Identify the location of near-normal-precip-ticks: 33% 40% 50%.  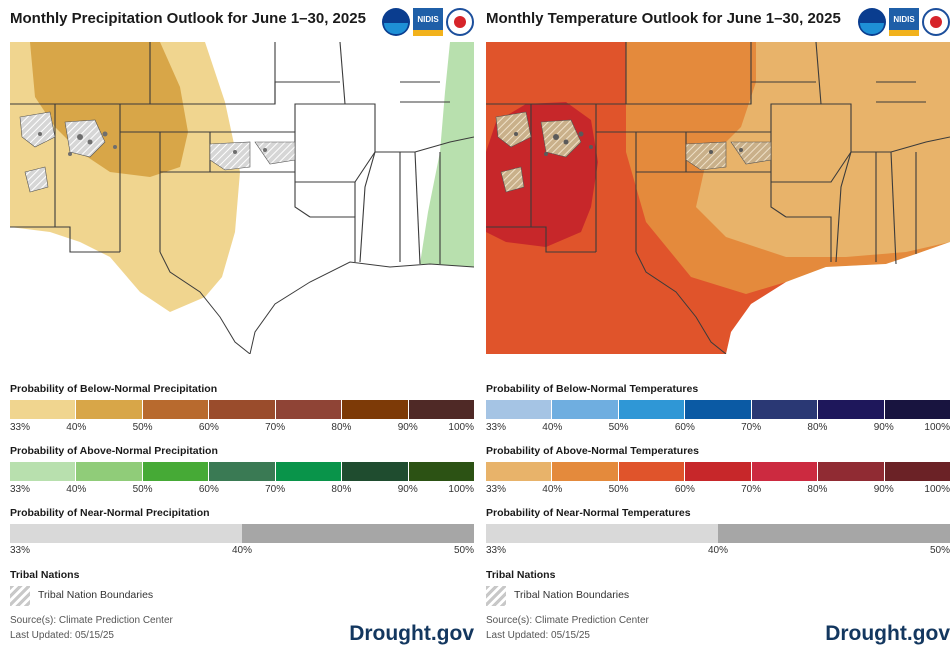
(242, 551).